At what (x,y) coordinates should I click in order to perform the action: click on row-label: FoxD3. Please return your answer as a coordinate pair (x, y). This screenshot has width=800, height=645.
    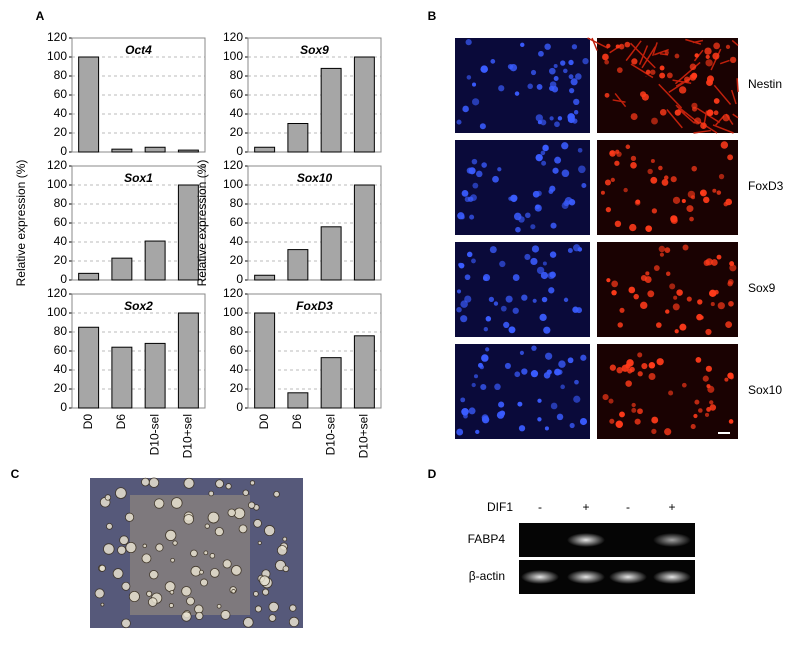
    Looking at the image, I should click on (766, 186).